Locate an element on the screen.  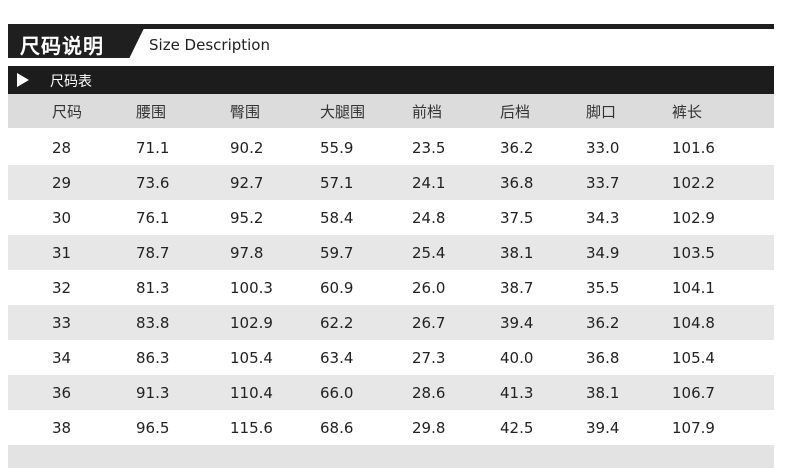
column-header: 前档 is located at coordinates (427, 111).